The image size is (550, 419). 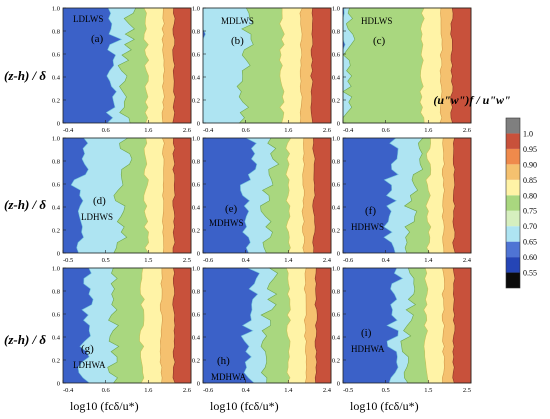 I want to click on panel-h-frame, so click(x=267, y=325).